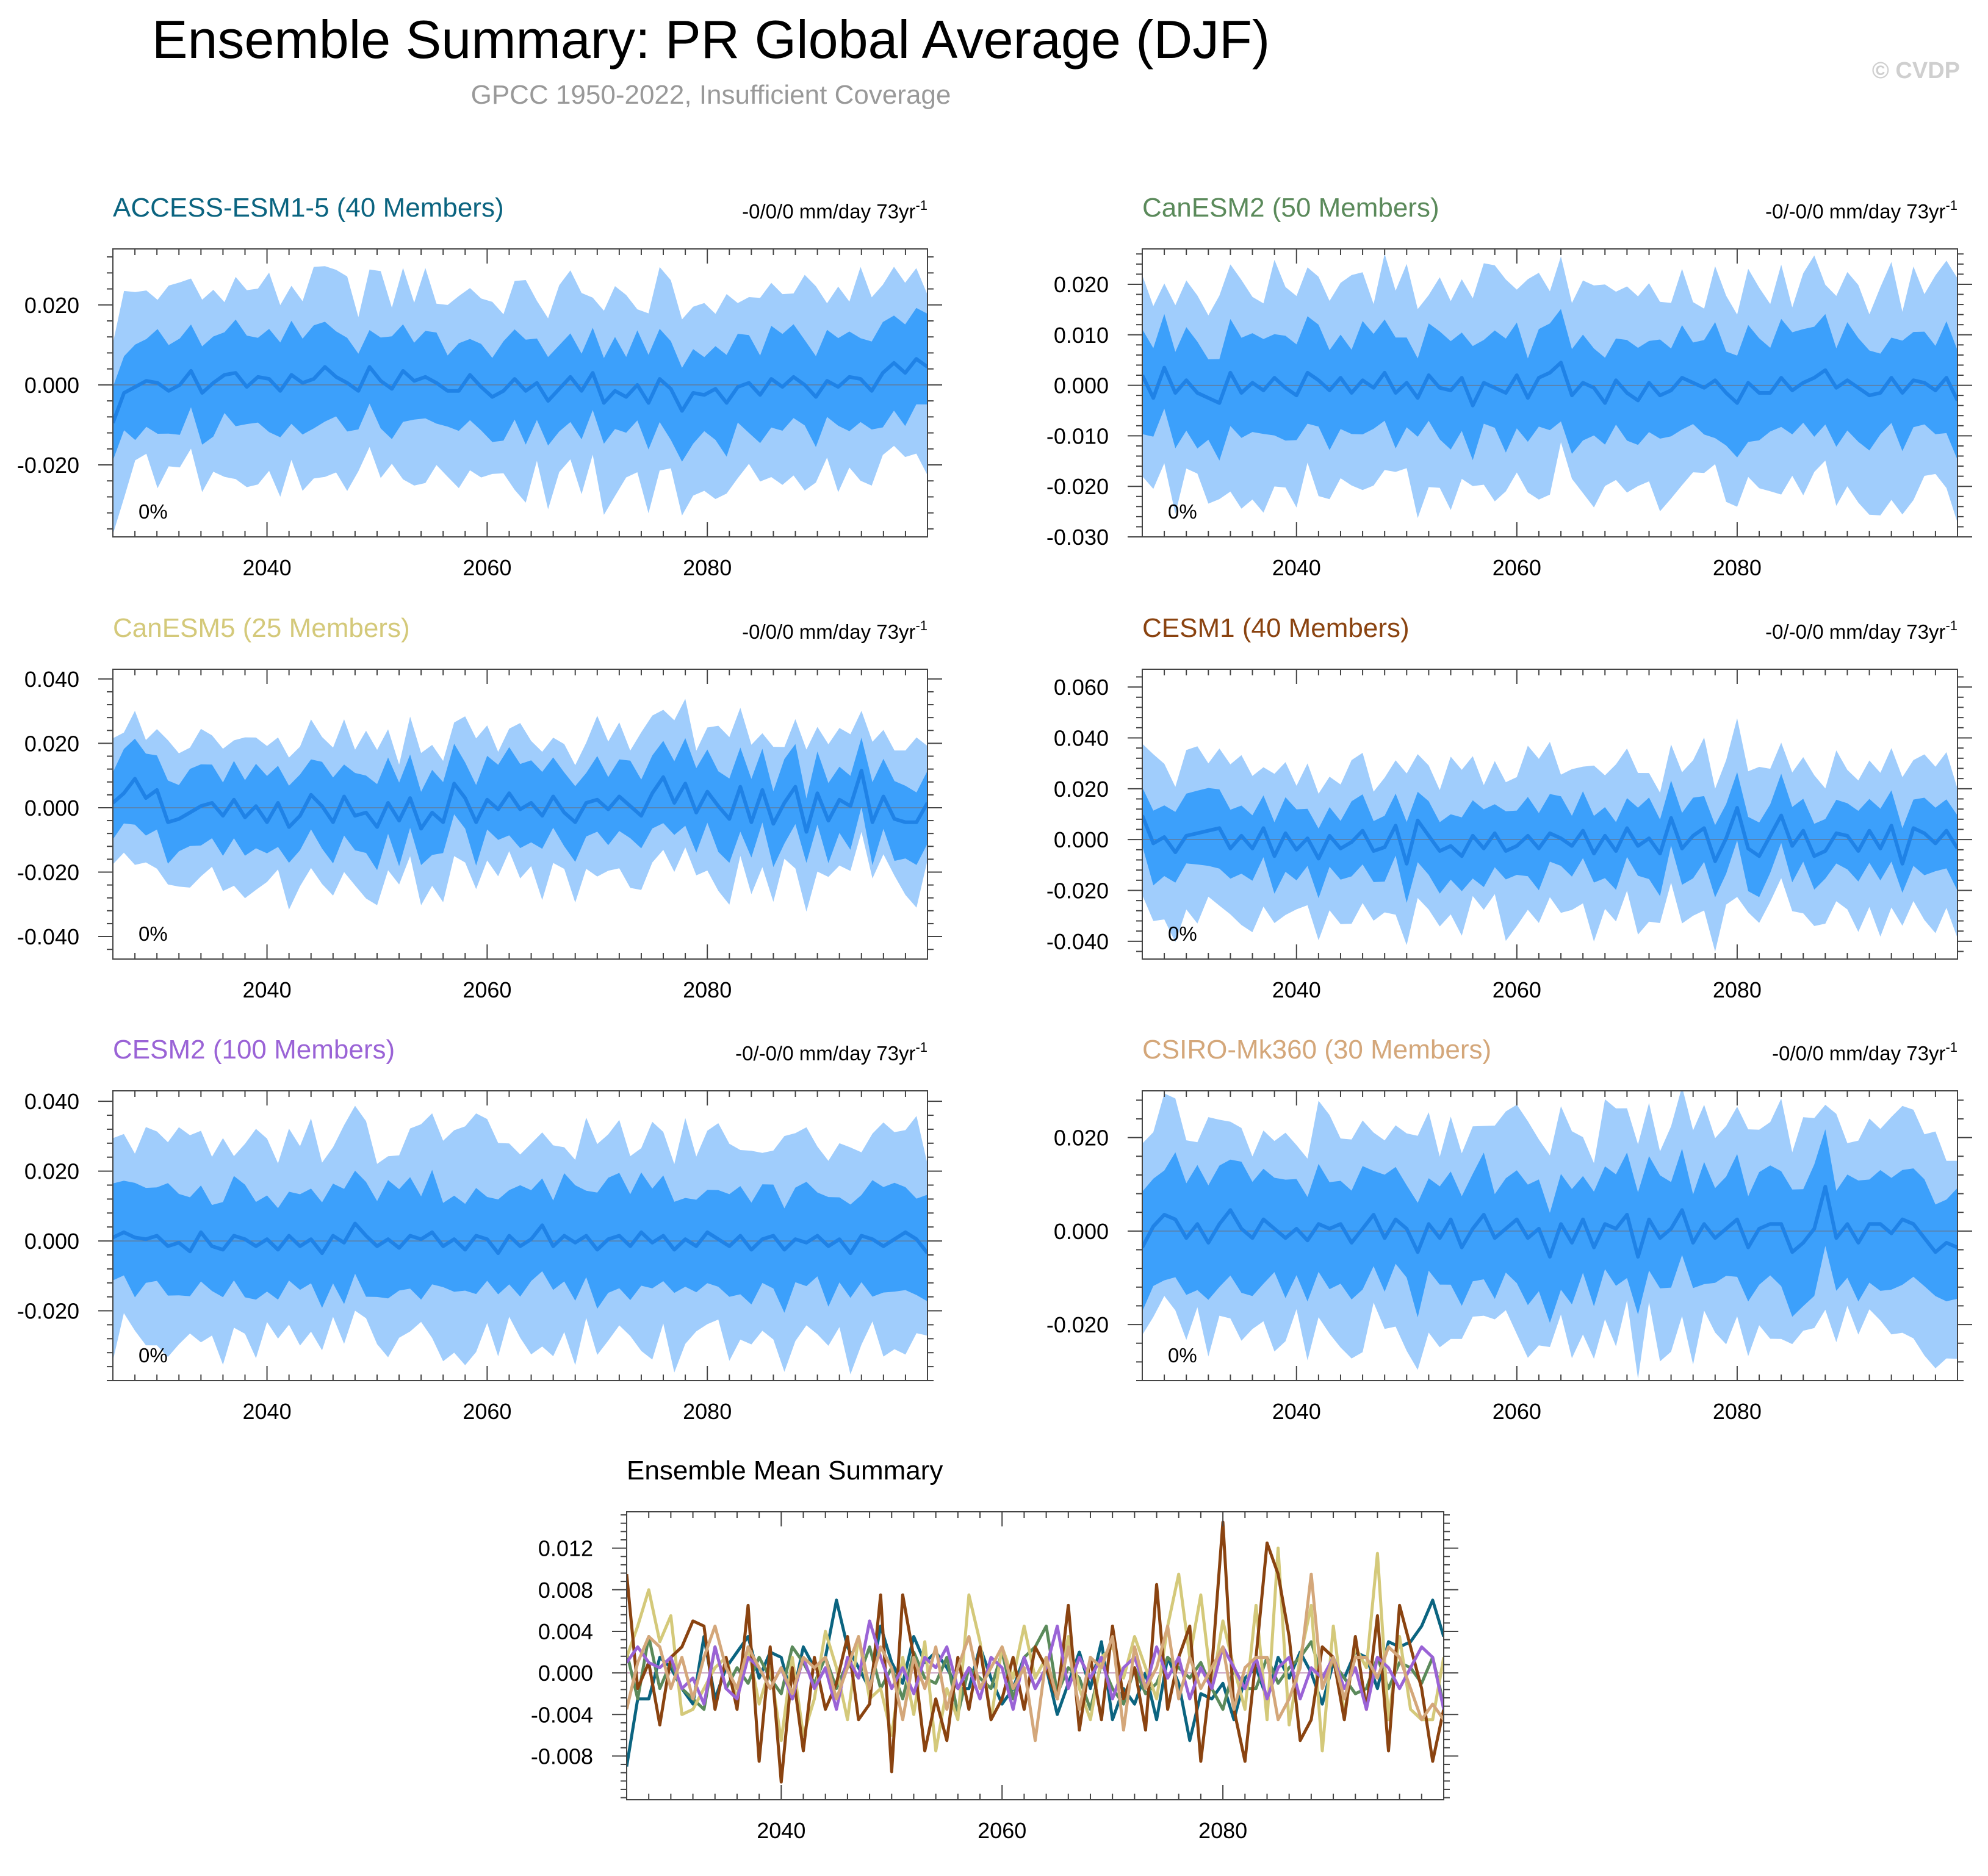 The image size is (1988, 1876). I want to click on series-line-canesm5, so click(1035, 1650).